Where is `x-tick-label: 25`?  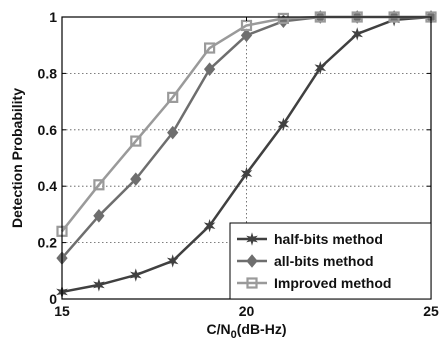 x-tick-label: 25 is located at coordinates (431, 311).